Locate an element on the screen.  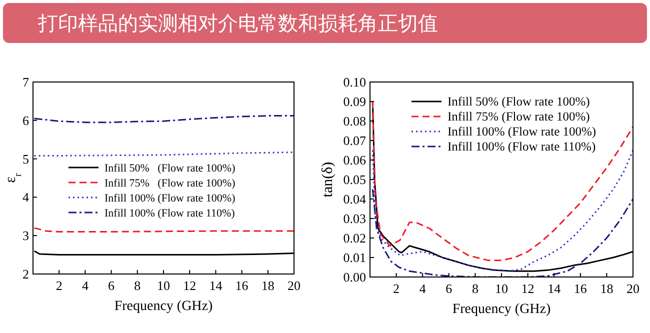
y-tick-label: 0.06 is located at coordinates (354, 160).